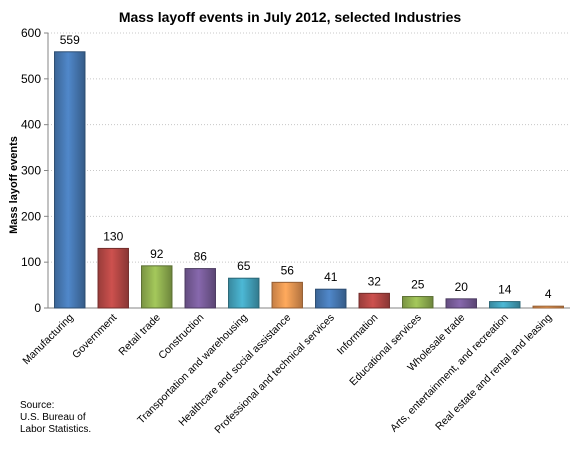 The width and height of the screenshot is (580, 455). What do you see at coordinates (201, 257) in the screenshot?
I see `data-label: 86` at bounding box center [201, 257].